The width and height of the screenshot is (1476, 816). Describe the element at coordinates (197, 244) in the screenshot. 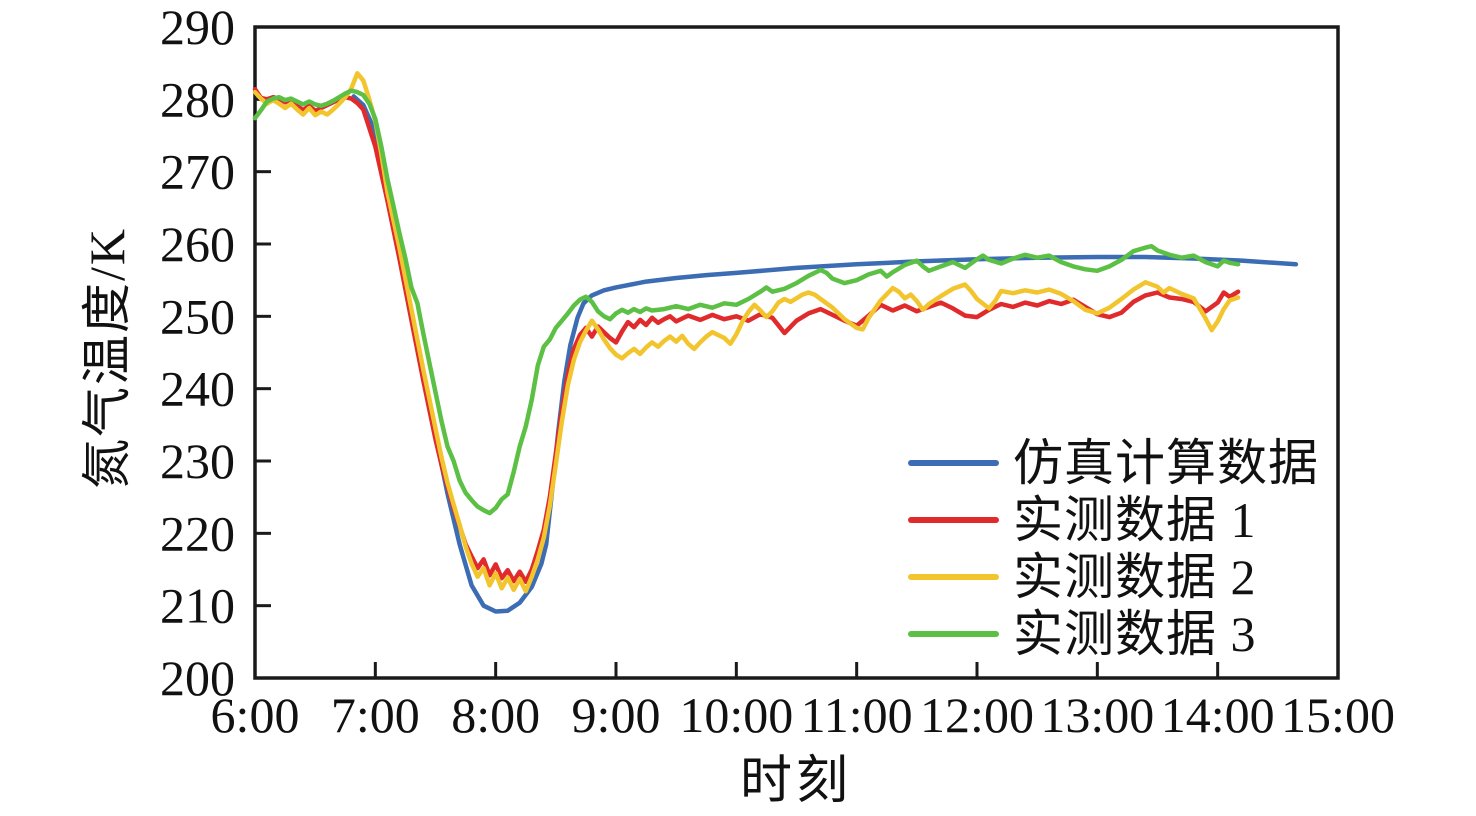

I see `y-tick-label: 260` at that location.